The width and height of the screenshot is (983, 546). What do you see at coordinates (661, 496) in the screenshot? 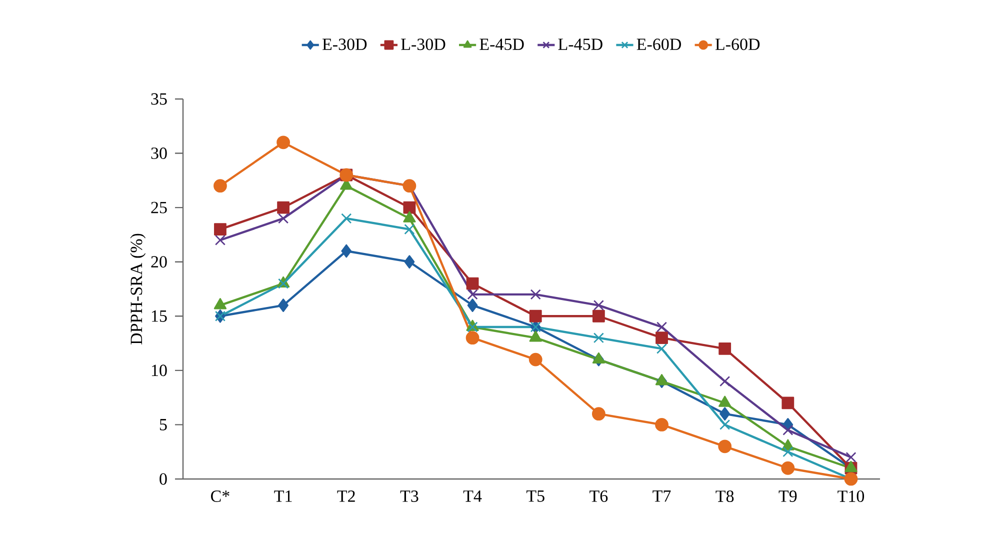
I see `x-tick-label: T7` at bounding box center [661, 496].